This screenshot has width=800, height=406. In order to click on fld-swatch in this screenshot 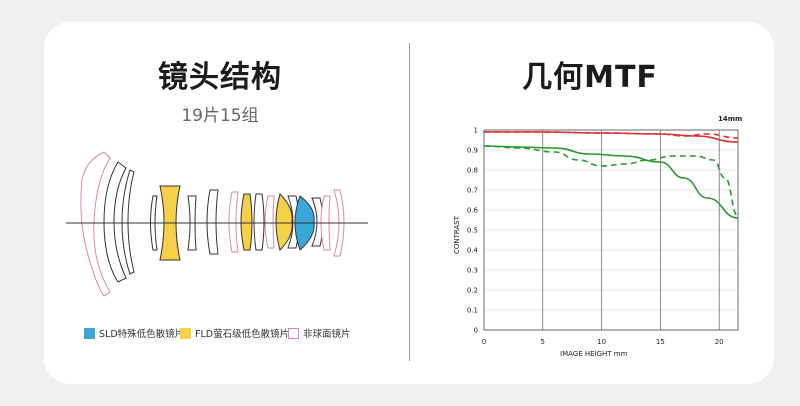, I will do `click(185, 333)`.